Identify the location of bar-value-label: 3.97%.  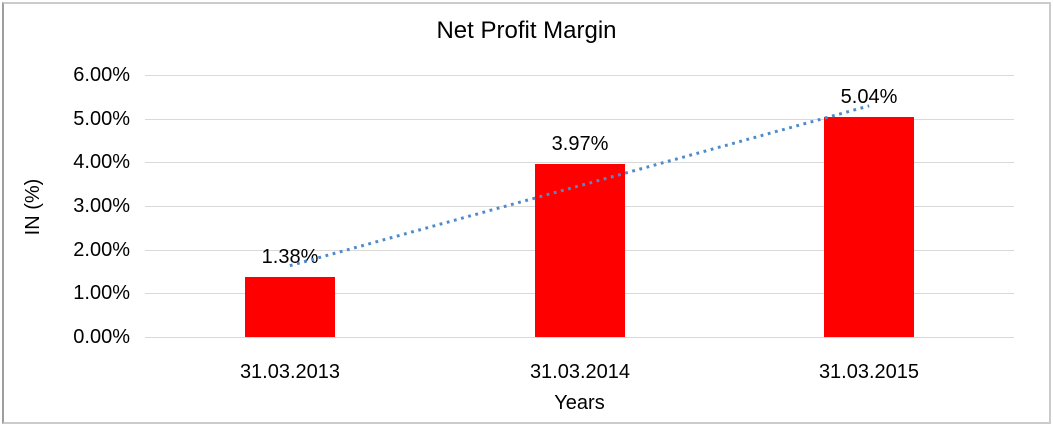
(580, 144).